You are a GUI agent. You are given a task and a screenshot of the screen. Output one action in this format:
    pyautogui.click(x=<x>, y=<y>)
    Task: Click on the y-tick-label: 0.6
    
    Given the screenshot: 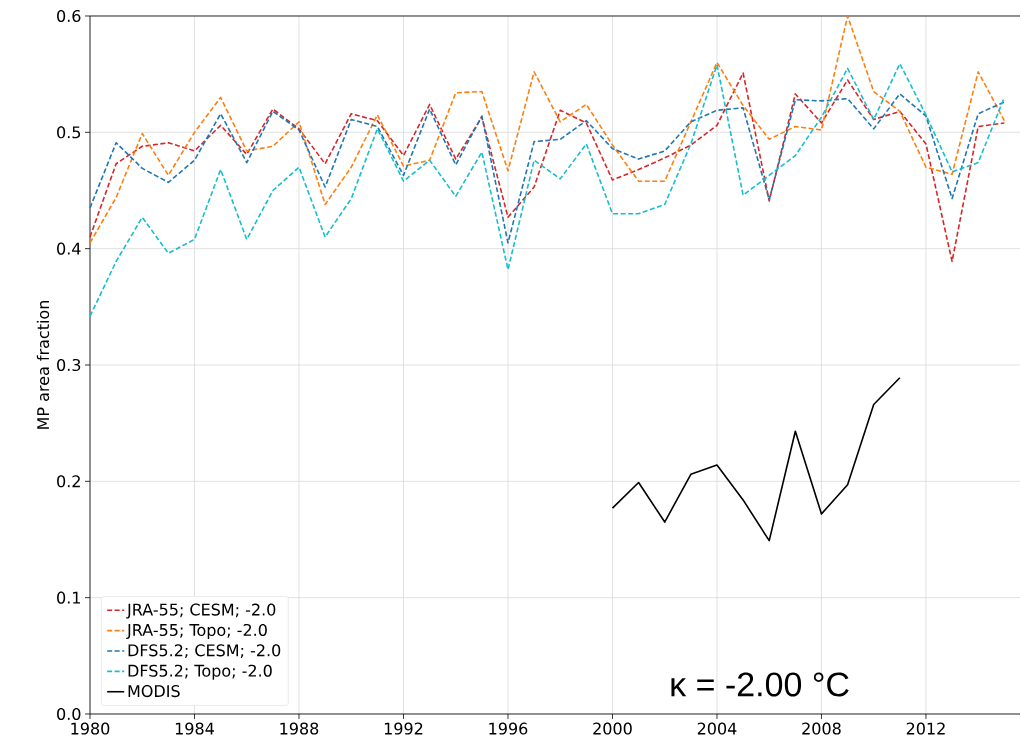 What is the action you would take?
    pyautogui.click(x=69, y=16)
    